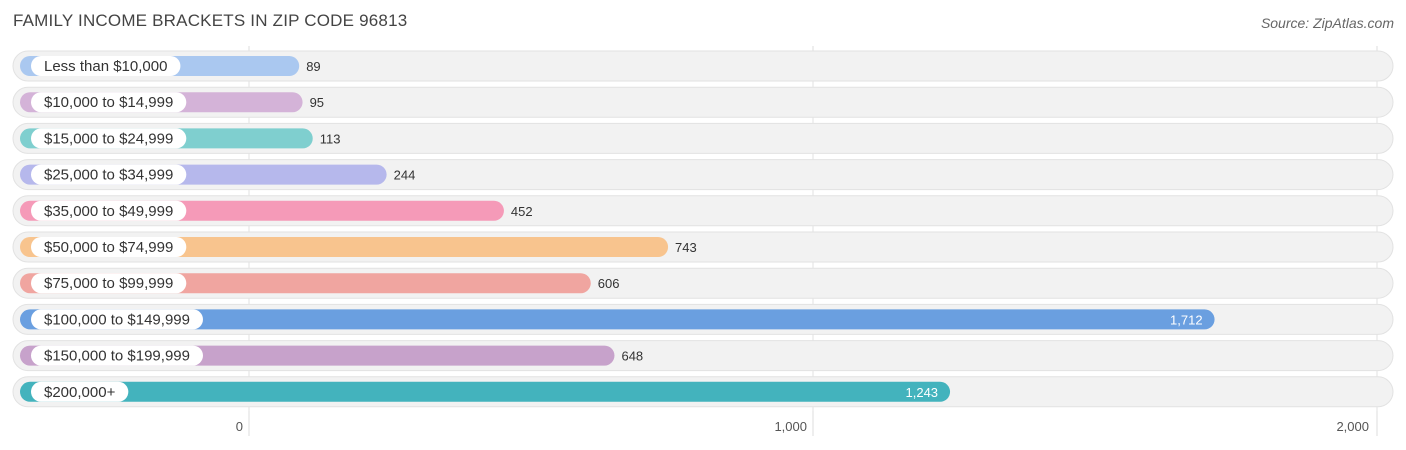 Image resolution: width=1406 pixels, height=450 pixels. I want to click on tick-label: 1,000, so click(790, 426).